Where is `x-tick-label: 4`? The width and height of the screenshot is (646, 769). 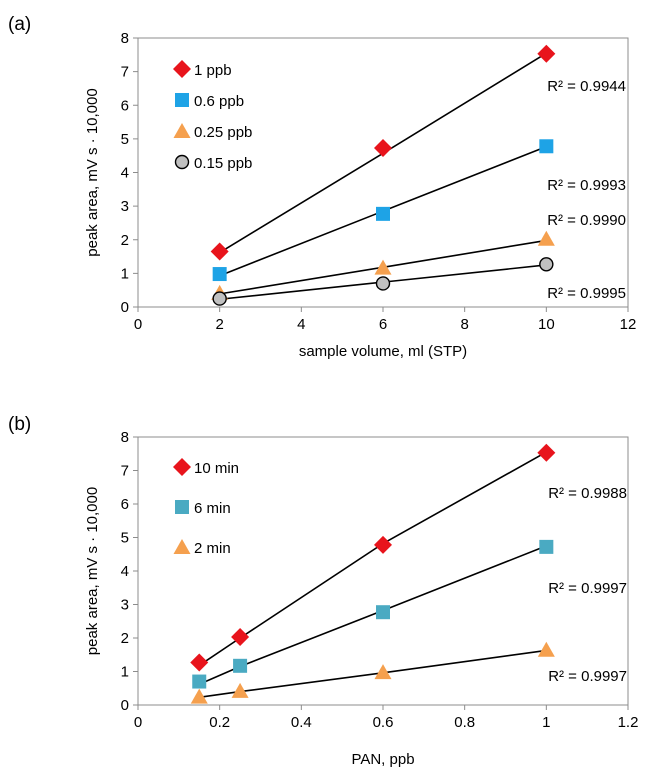 x-tick-label: 4 is located at coordinates (301, 324).